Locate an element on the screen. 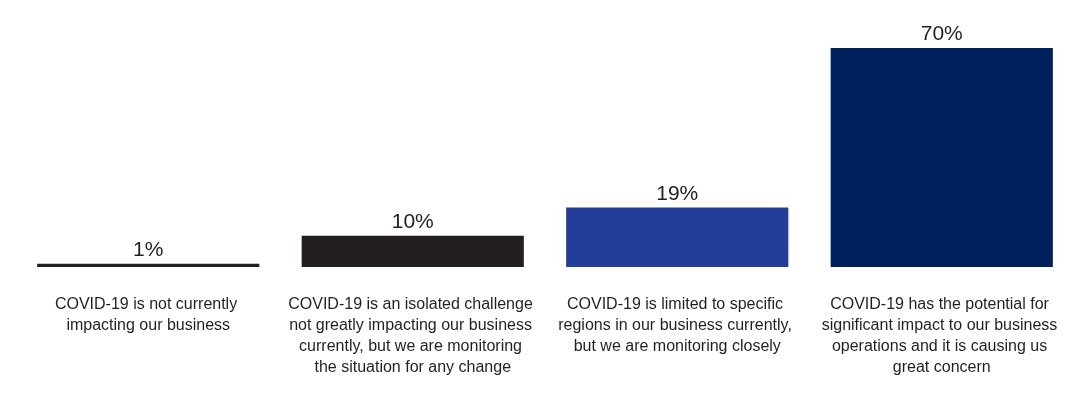 The image size is (1090, 405). data-label: 10% is located at coordinates (412, 220).